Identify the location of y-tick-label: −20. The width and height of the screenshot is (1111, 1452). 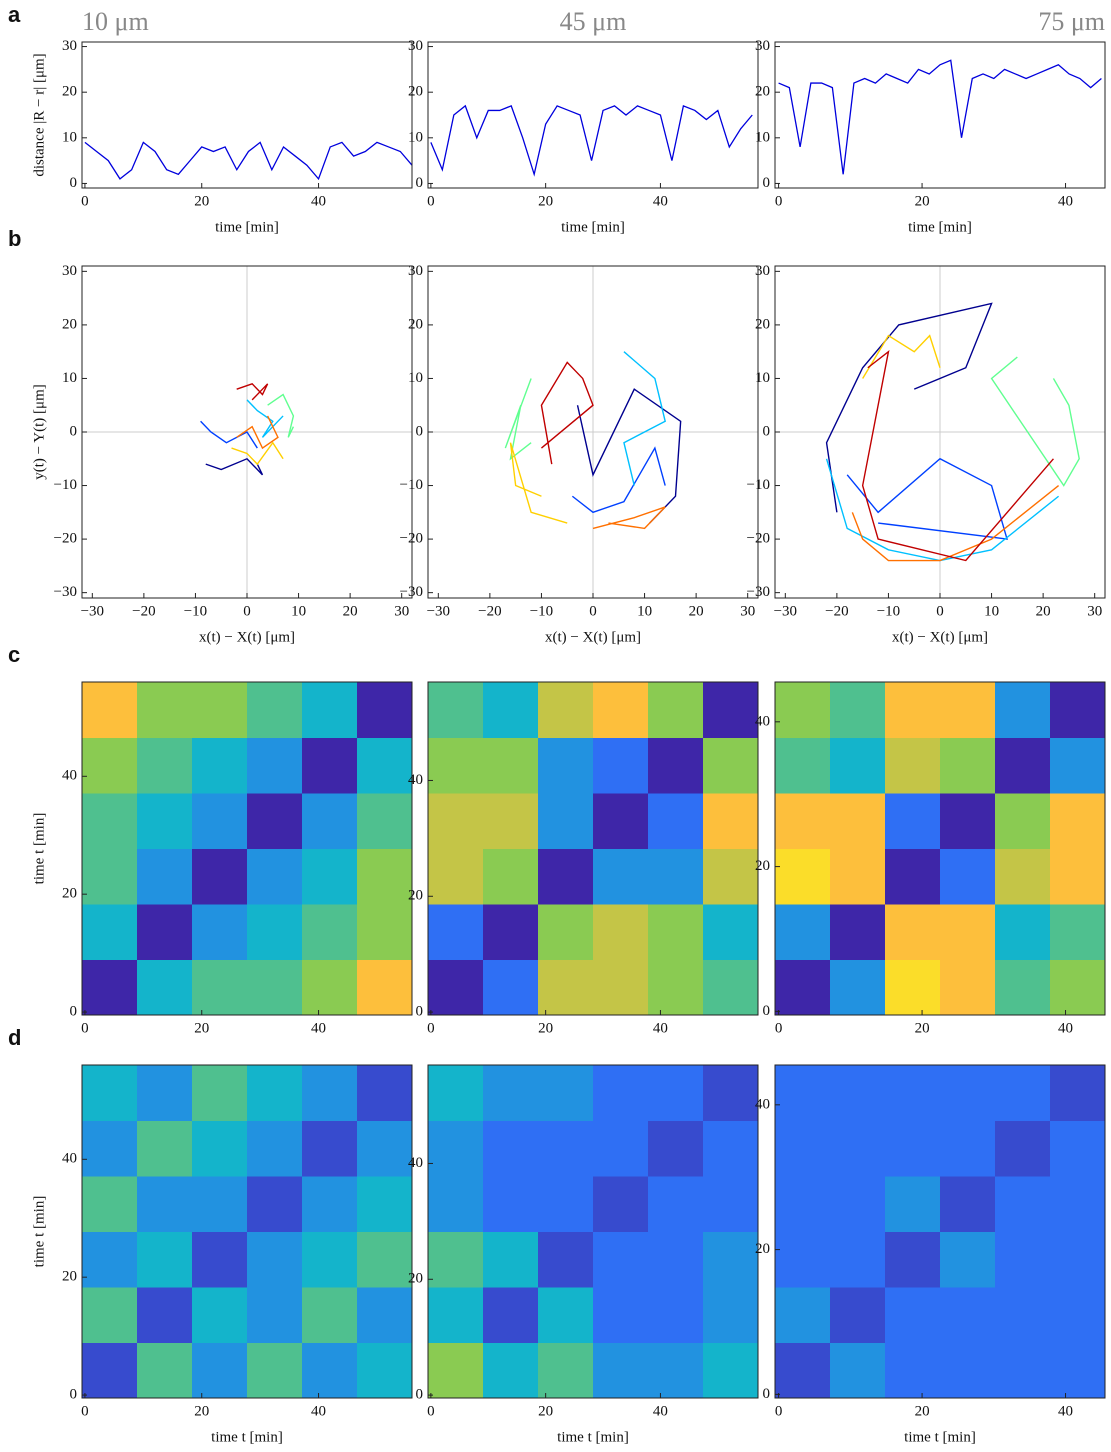
(411, 539).